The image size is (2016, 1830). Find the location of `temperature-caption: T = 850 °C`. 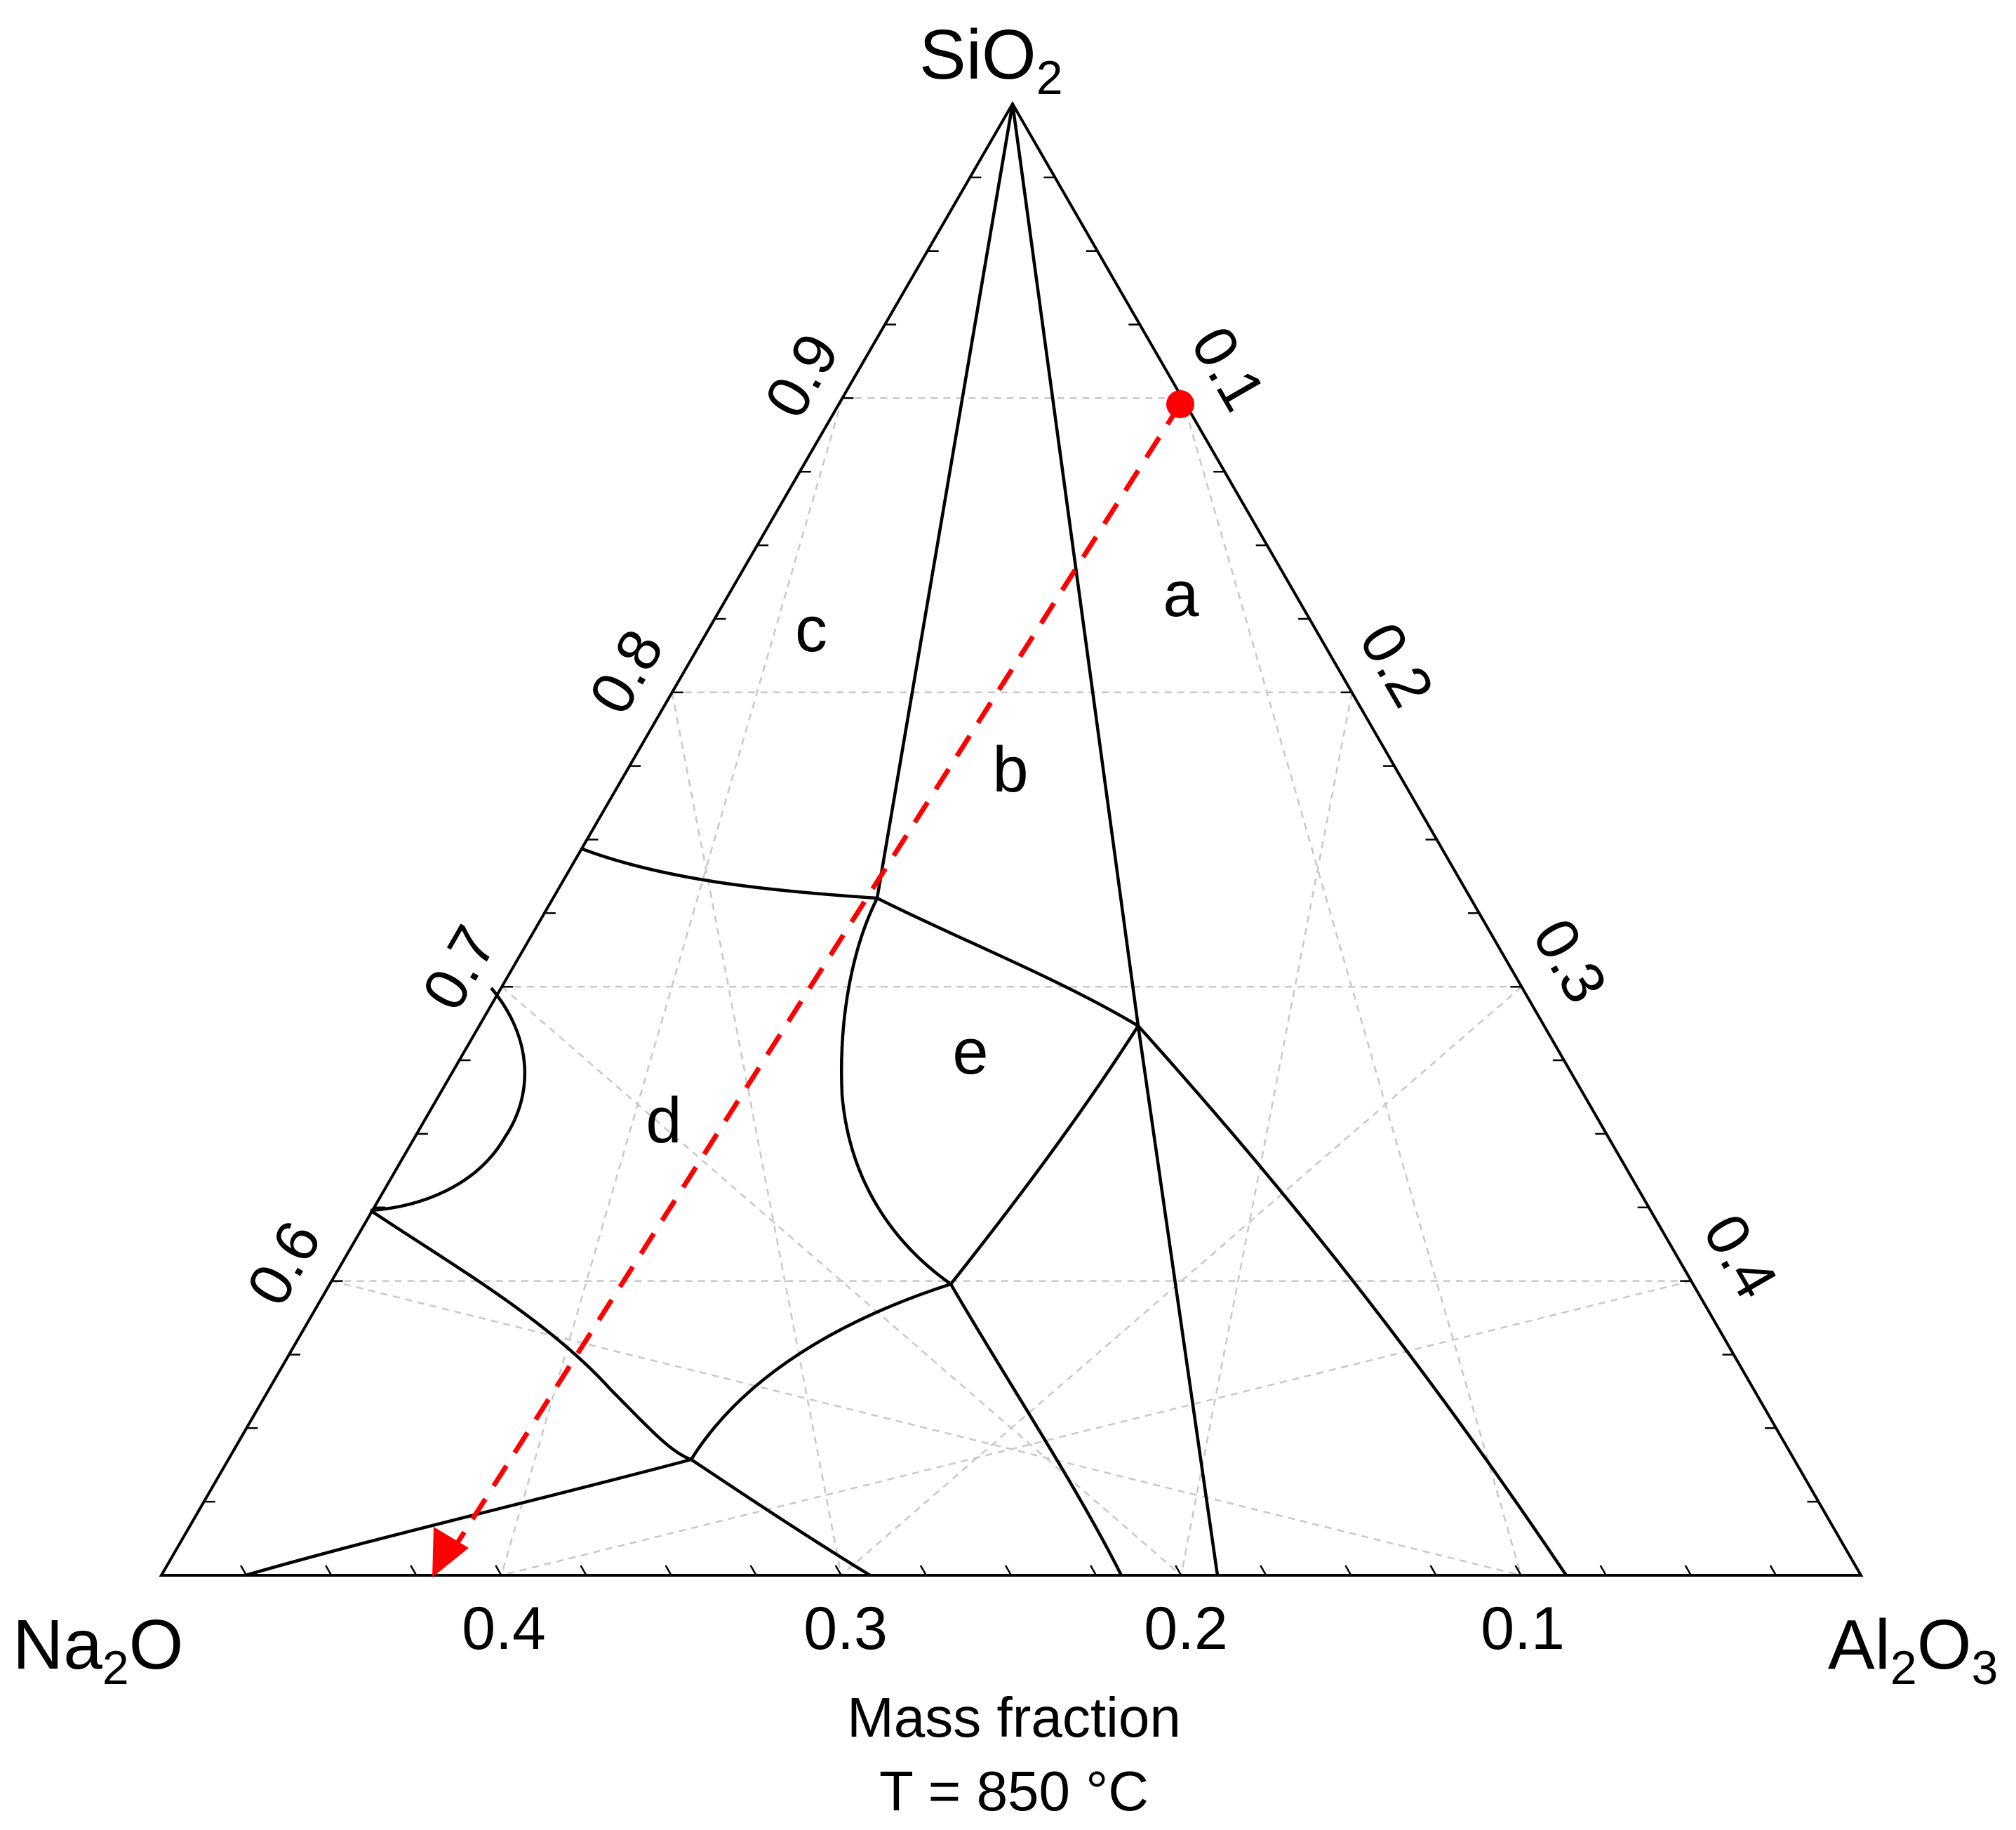

temperature-caption: T = 850 °C is located at coordinates (1014, 1791).